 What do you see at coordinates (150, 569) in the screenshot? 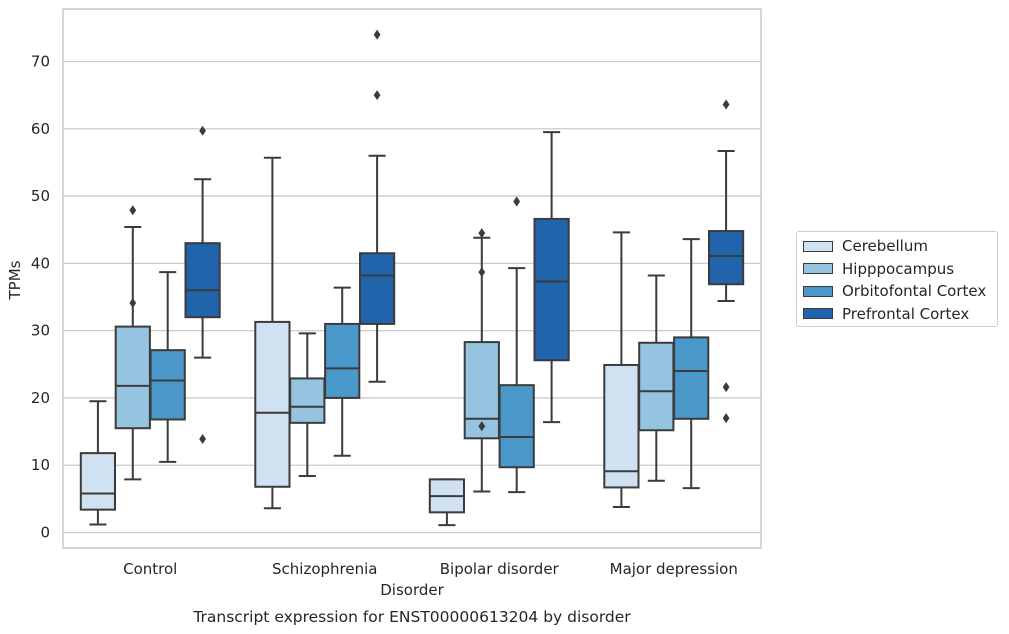
I see `x-tick-label: Control` at bounding box center [150, 569].